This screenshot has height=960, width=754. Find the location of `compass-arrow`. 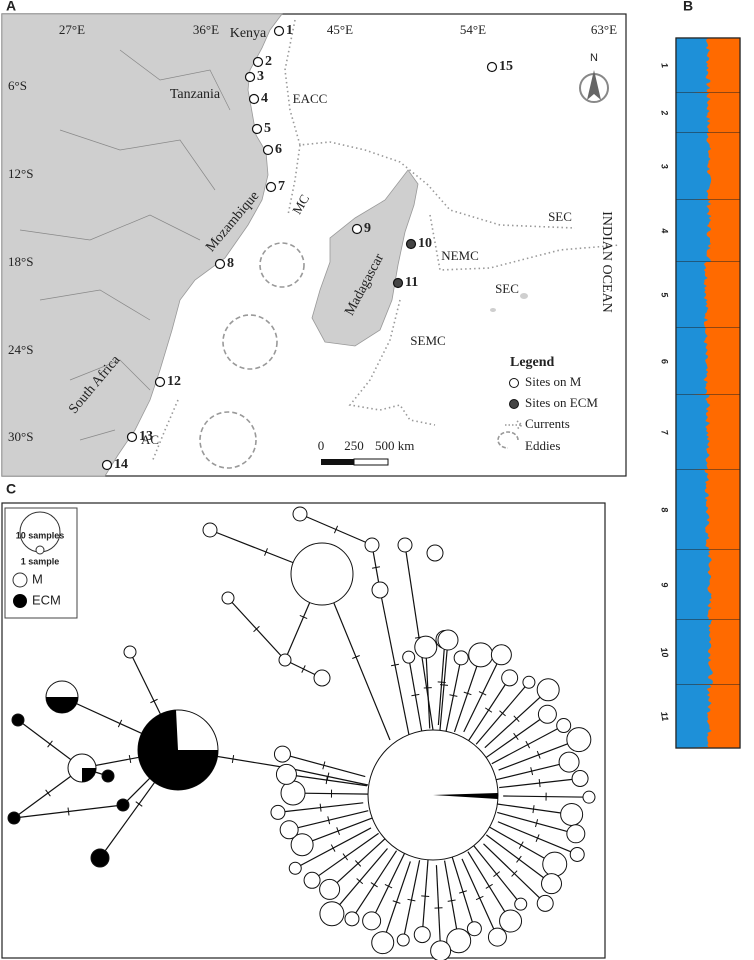

compass-arrow is located at coordinates (594, 85).